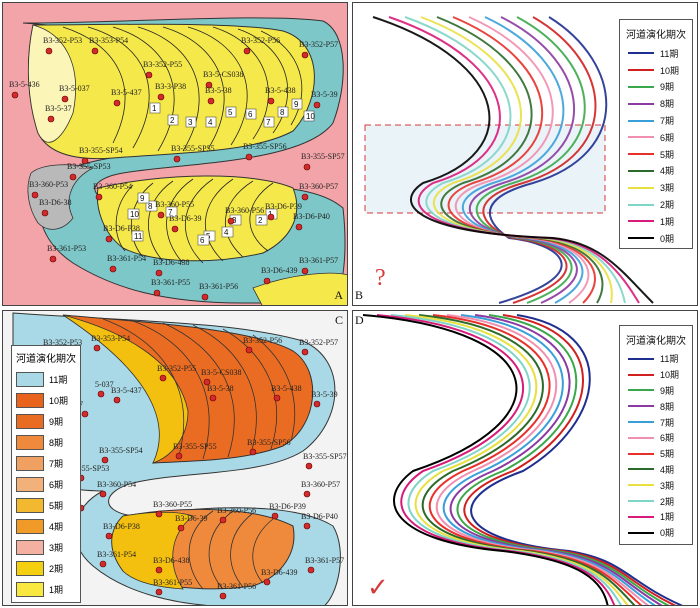 Image resolution: width=700 pixels, height=608 pixels. Describe the element at coordinates (110, 338) in the screenshot. I see `well-label: B3-353-P54` at that location.